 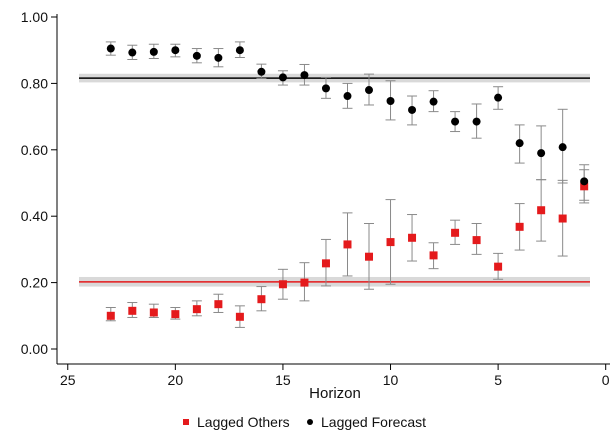 I want to click on y-tick-label: 0.00, so click(x=34, y=349).